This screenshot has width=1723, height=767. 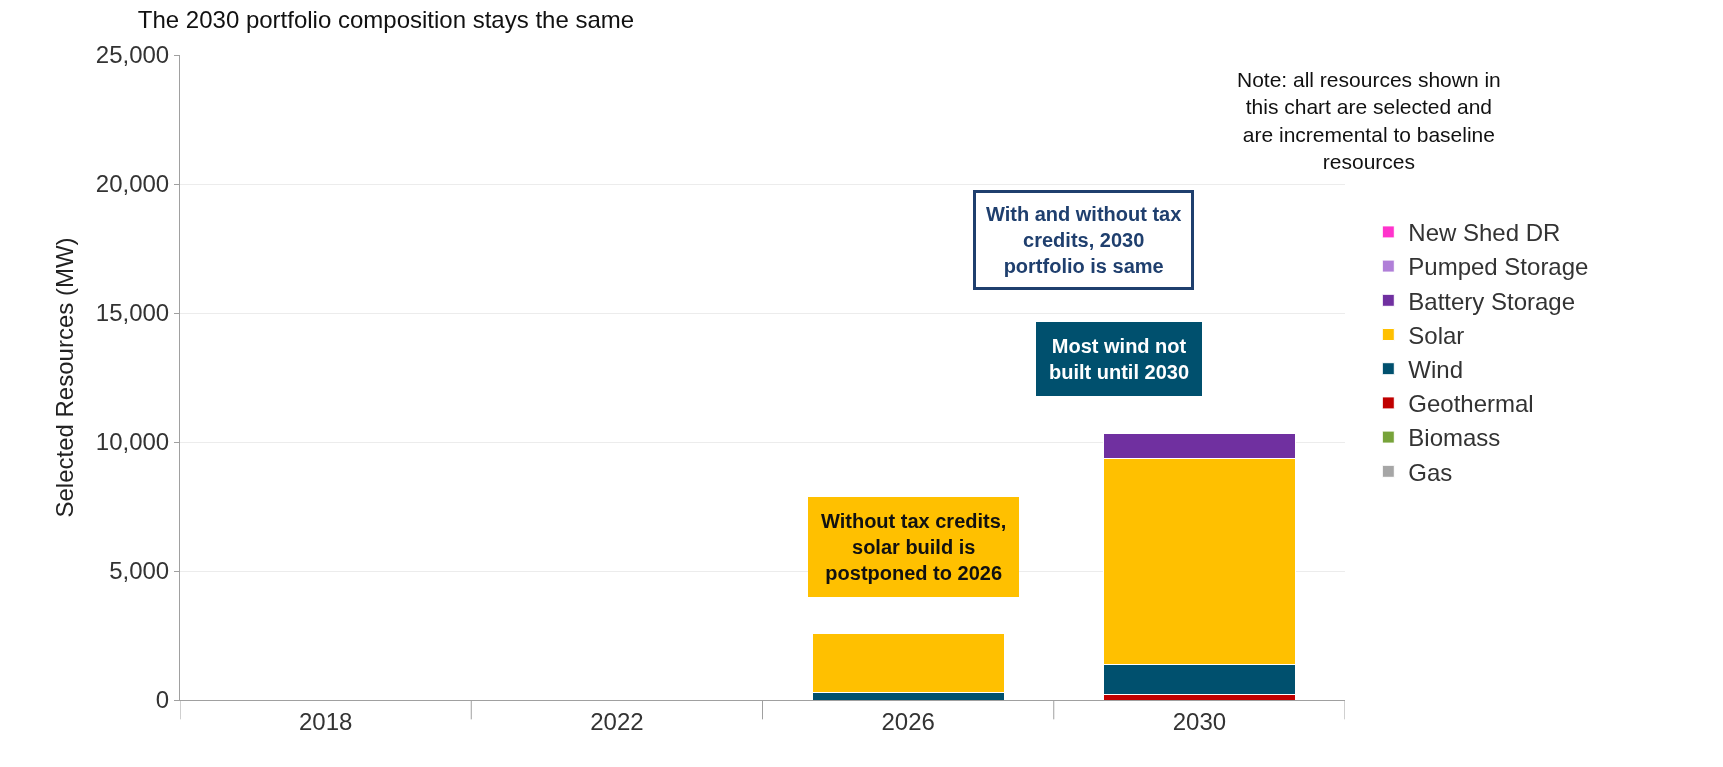 What do you see at coordinates (617, 721) in the screenshot?
I see `x-tick-label: 2022` at bounding box center [617, 721].